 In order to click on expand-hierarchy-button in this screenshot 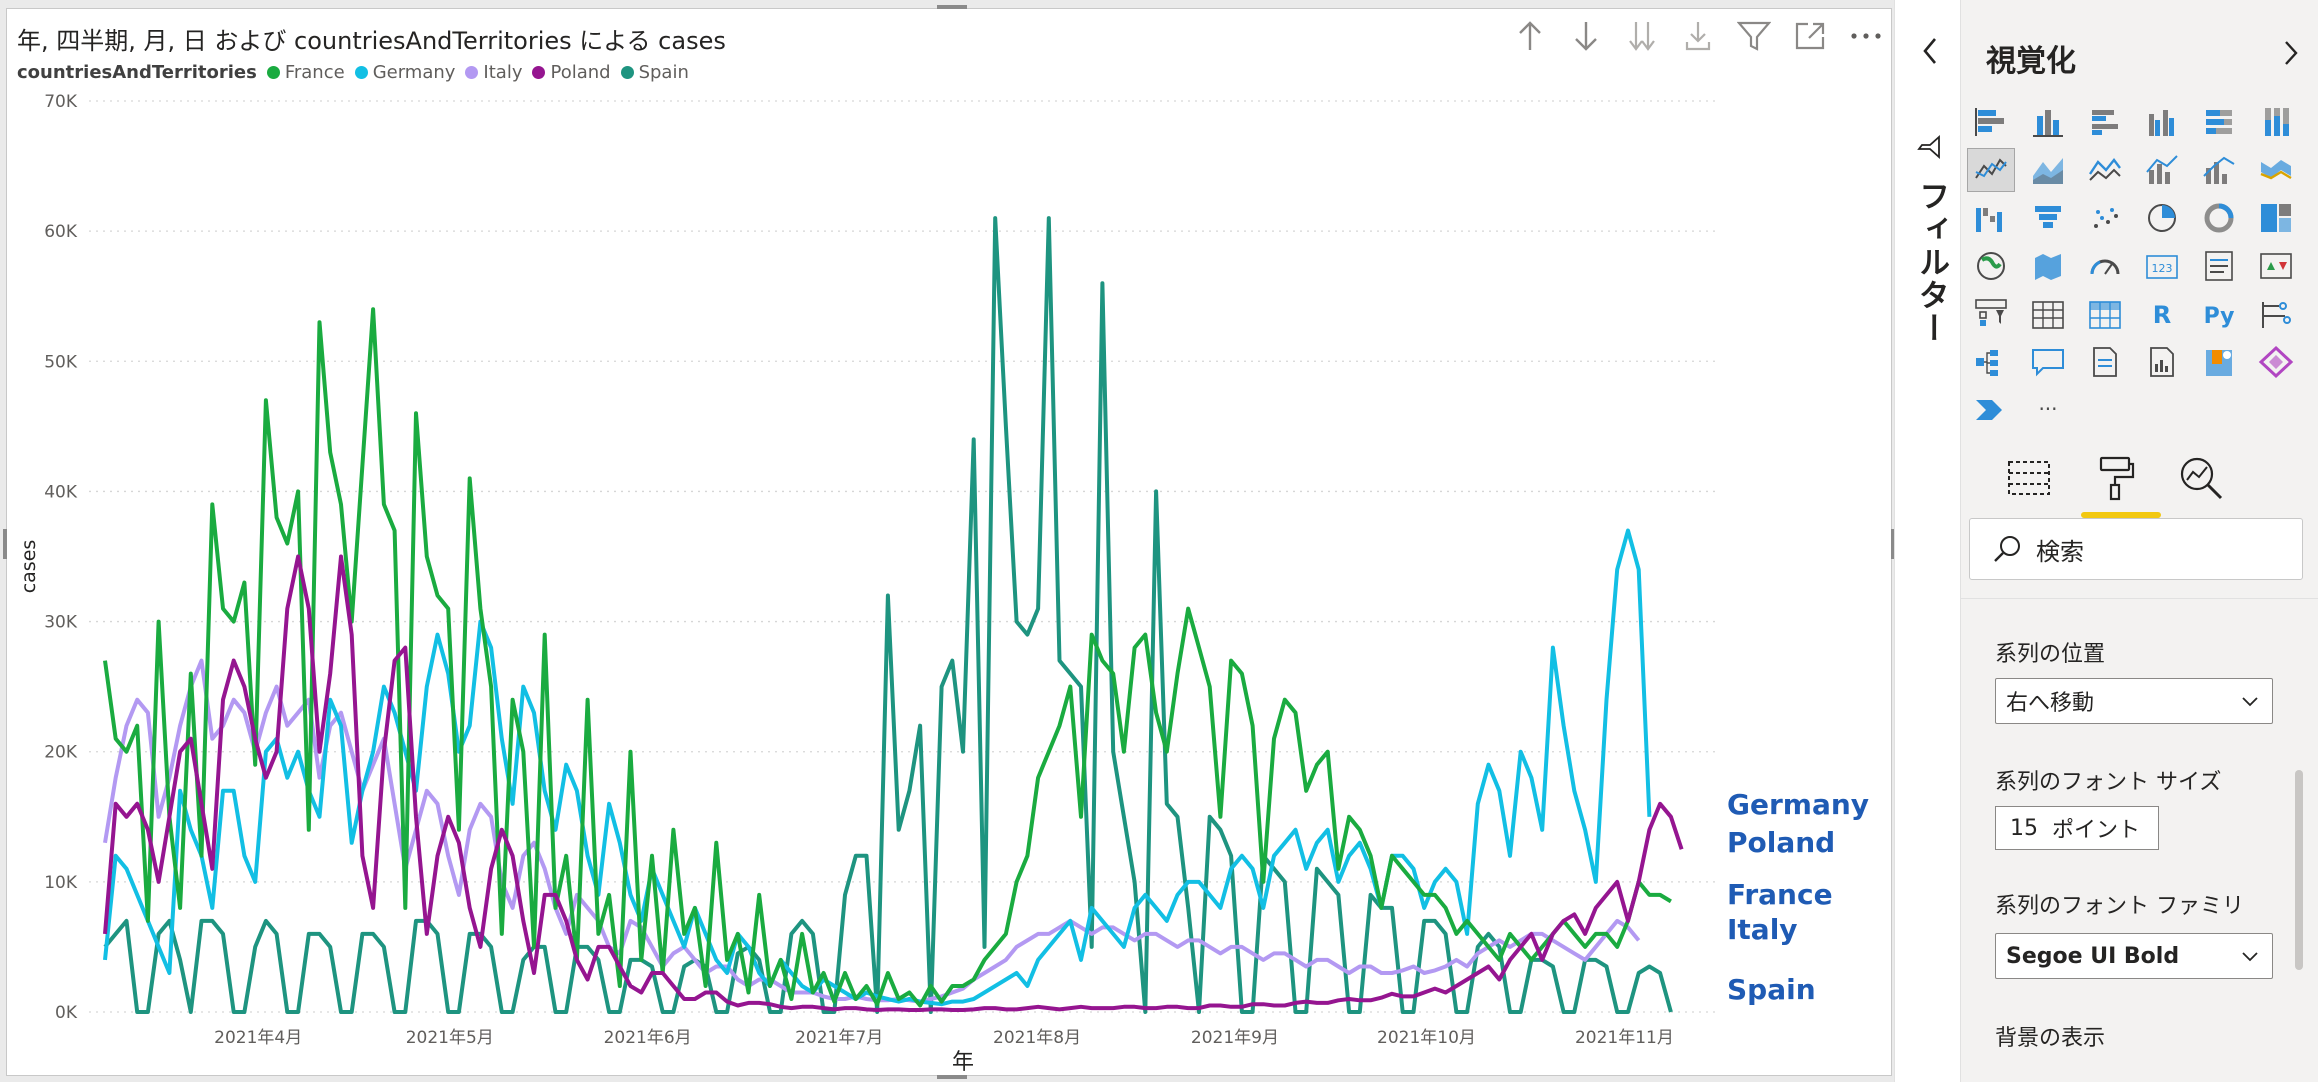, I will do `click(1698, 36)`.